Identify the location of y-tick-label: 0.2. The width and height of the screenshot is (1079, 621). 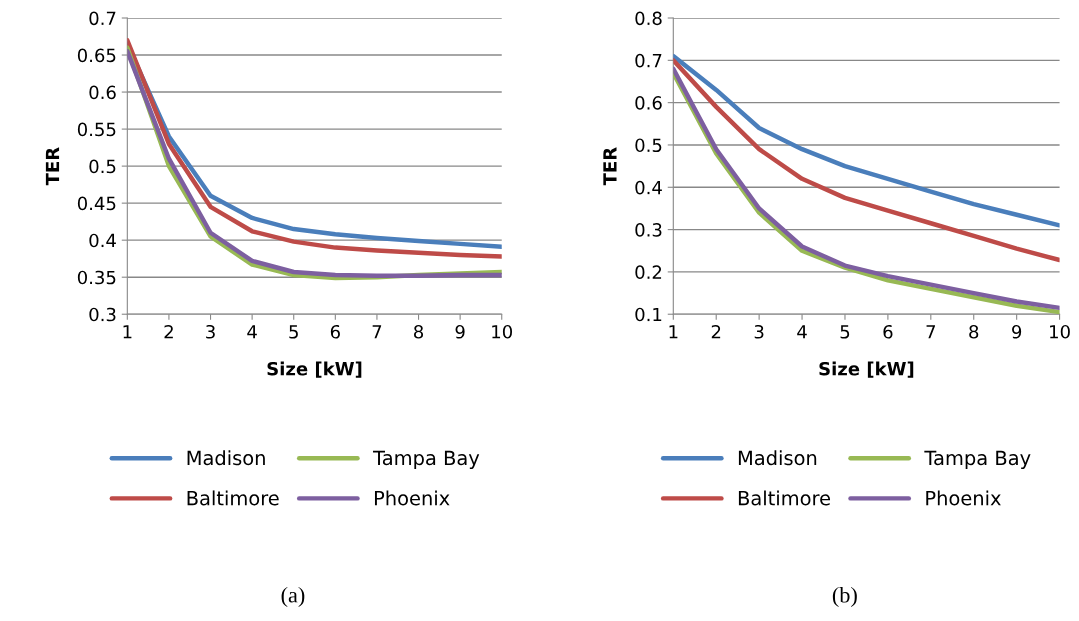
(648, 272).